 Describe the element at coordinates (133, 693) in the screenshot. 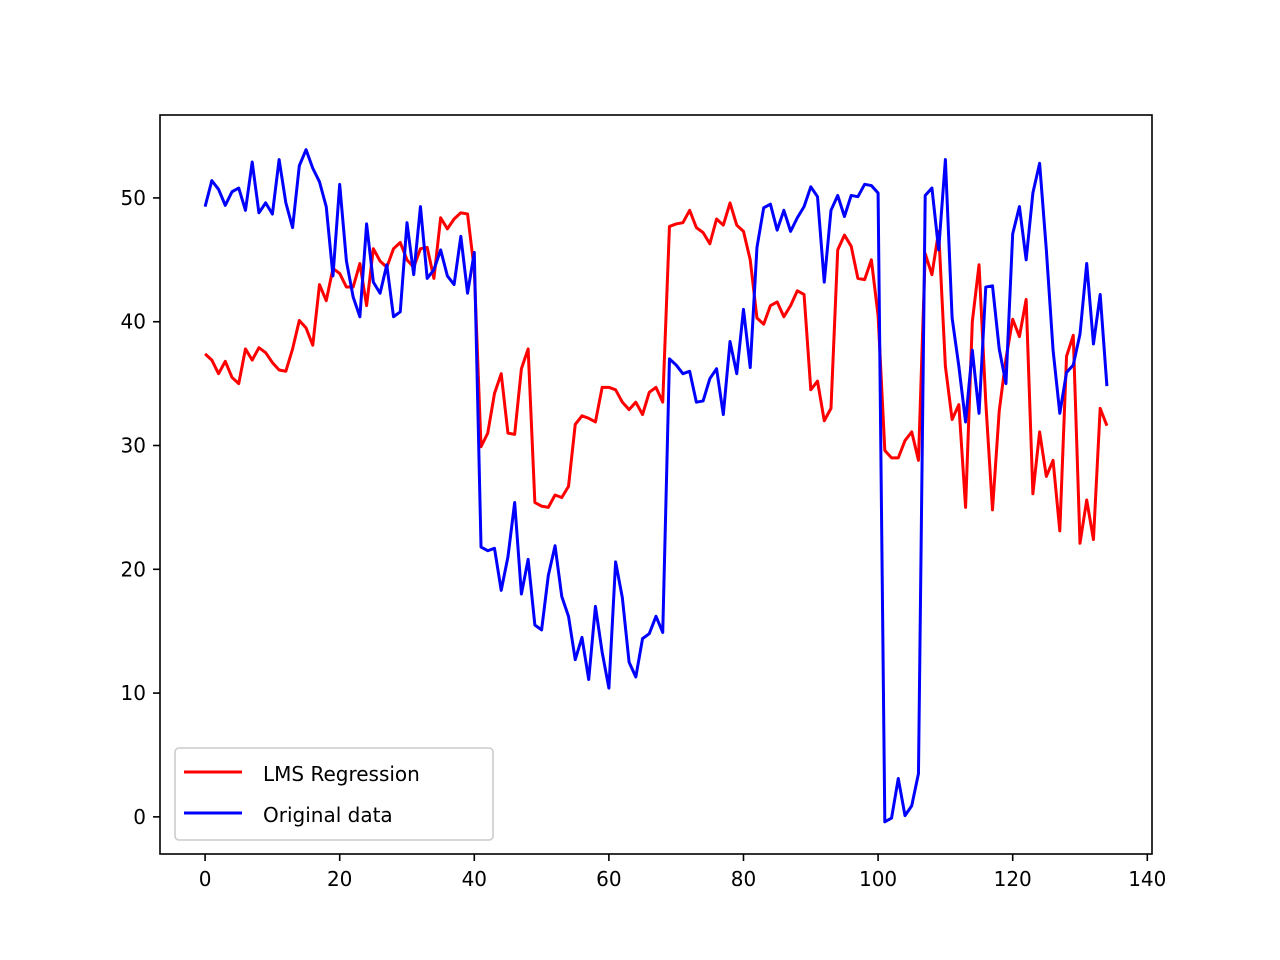

I see `y-tick-label: 10` at that location.